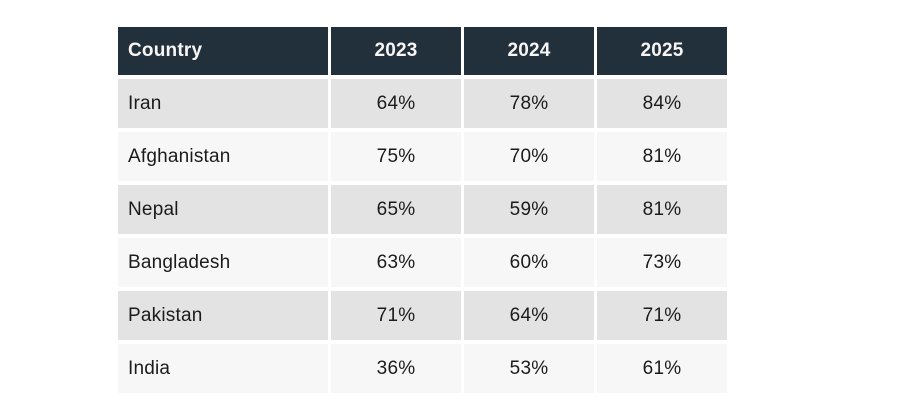  Describe the element at coordinates (223, 315) in the screenshot. I see `country-cell: Pakistan` at that location.